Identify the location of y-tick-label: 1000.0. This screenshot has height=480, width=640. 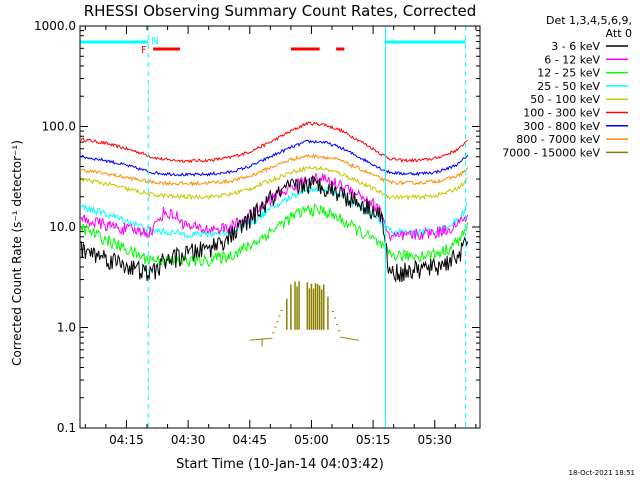
(55, 26).